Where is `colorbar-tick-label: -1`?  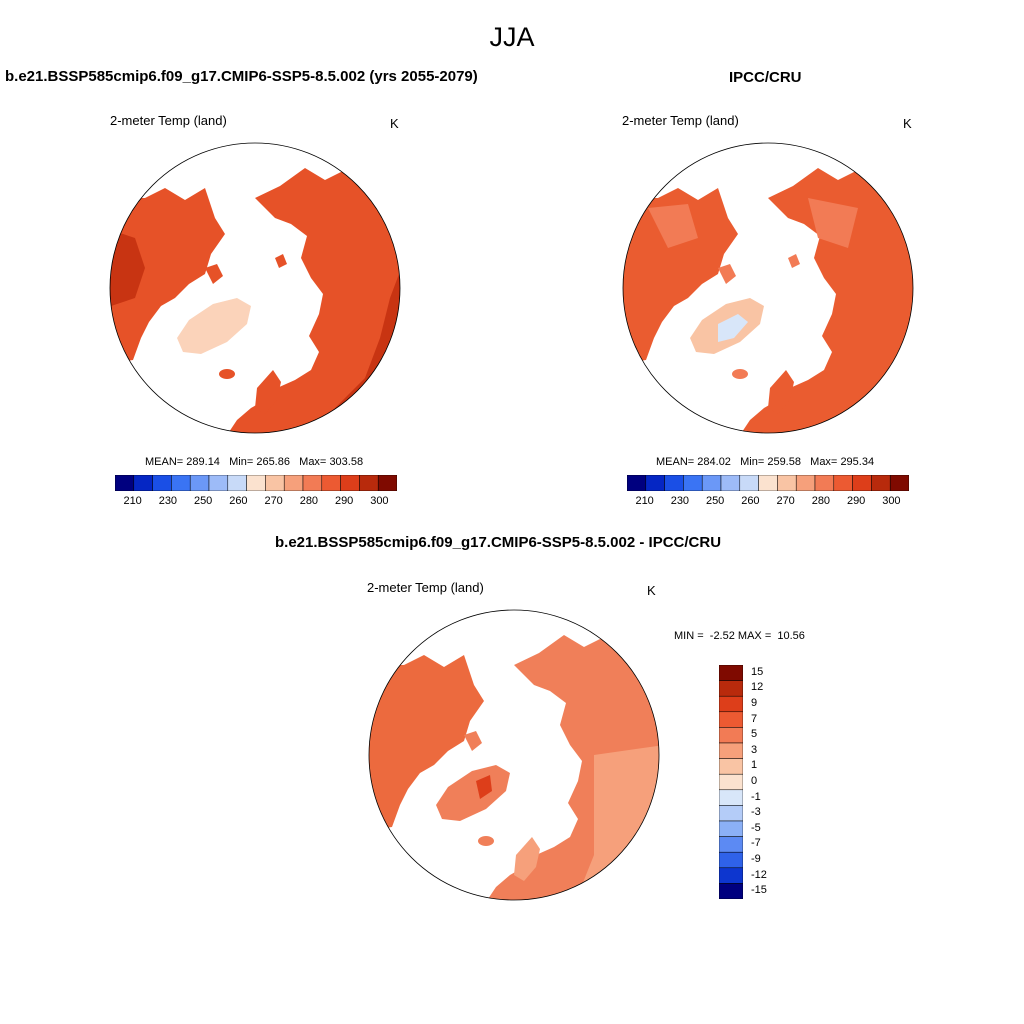
colorbar-tick-label: -1 is located at coordinates (756, 796).